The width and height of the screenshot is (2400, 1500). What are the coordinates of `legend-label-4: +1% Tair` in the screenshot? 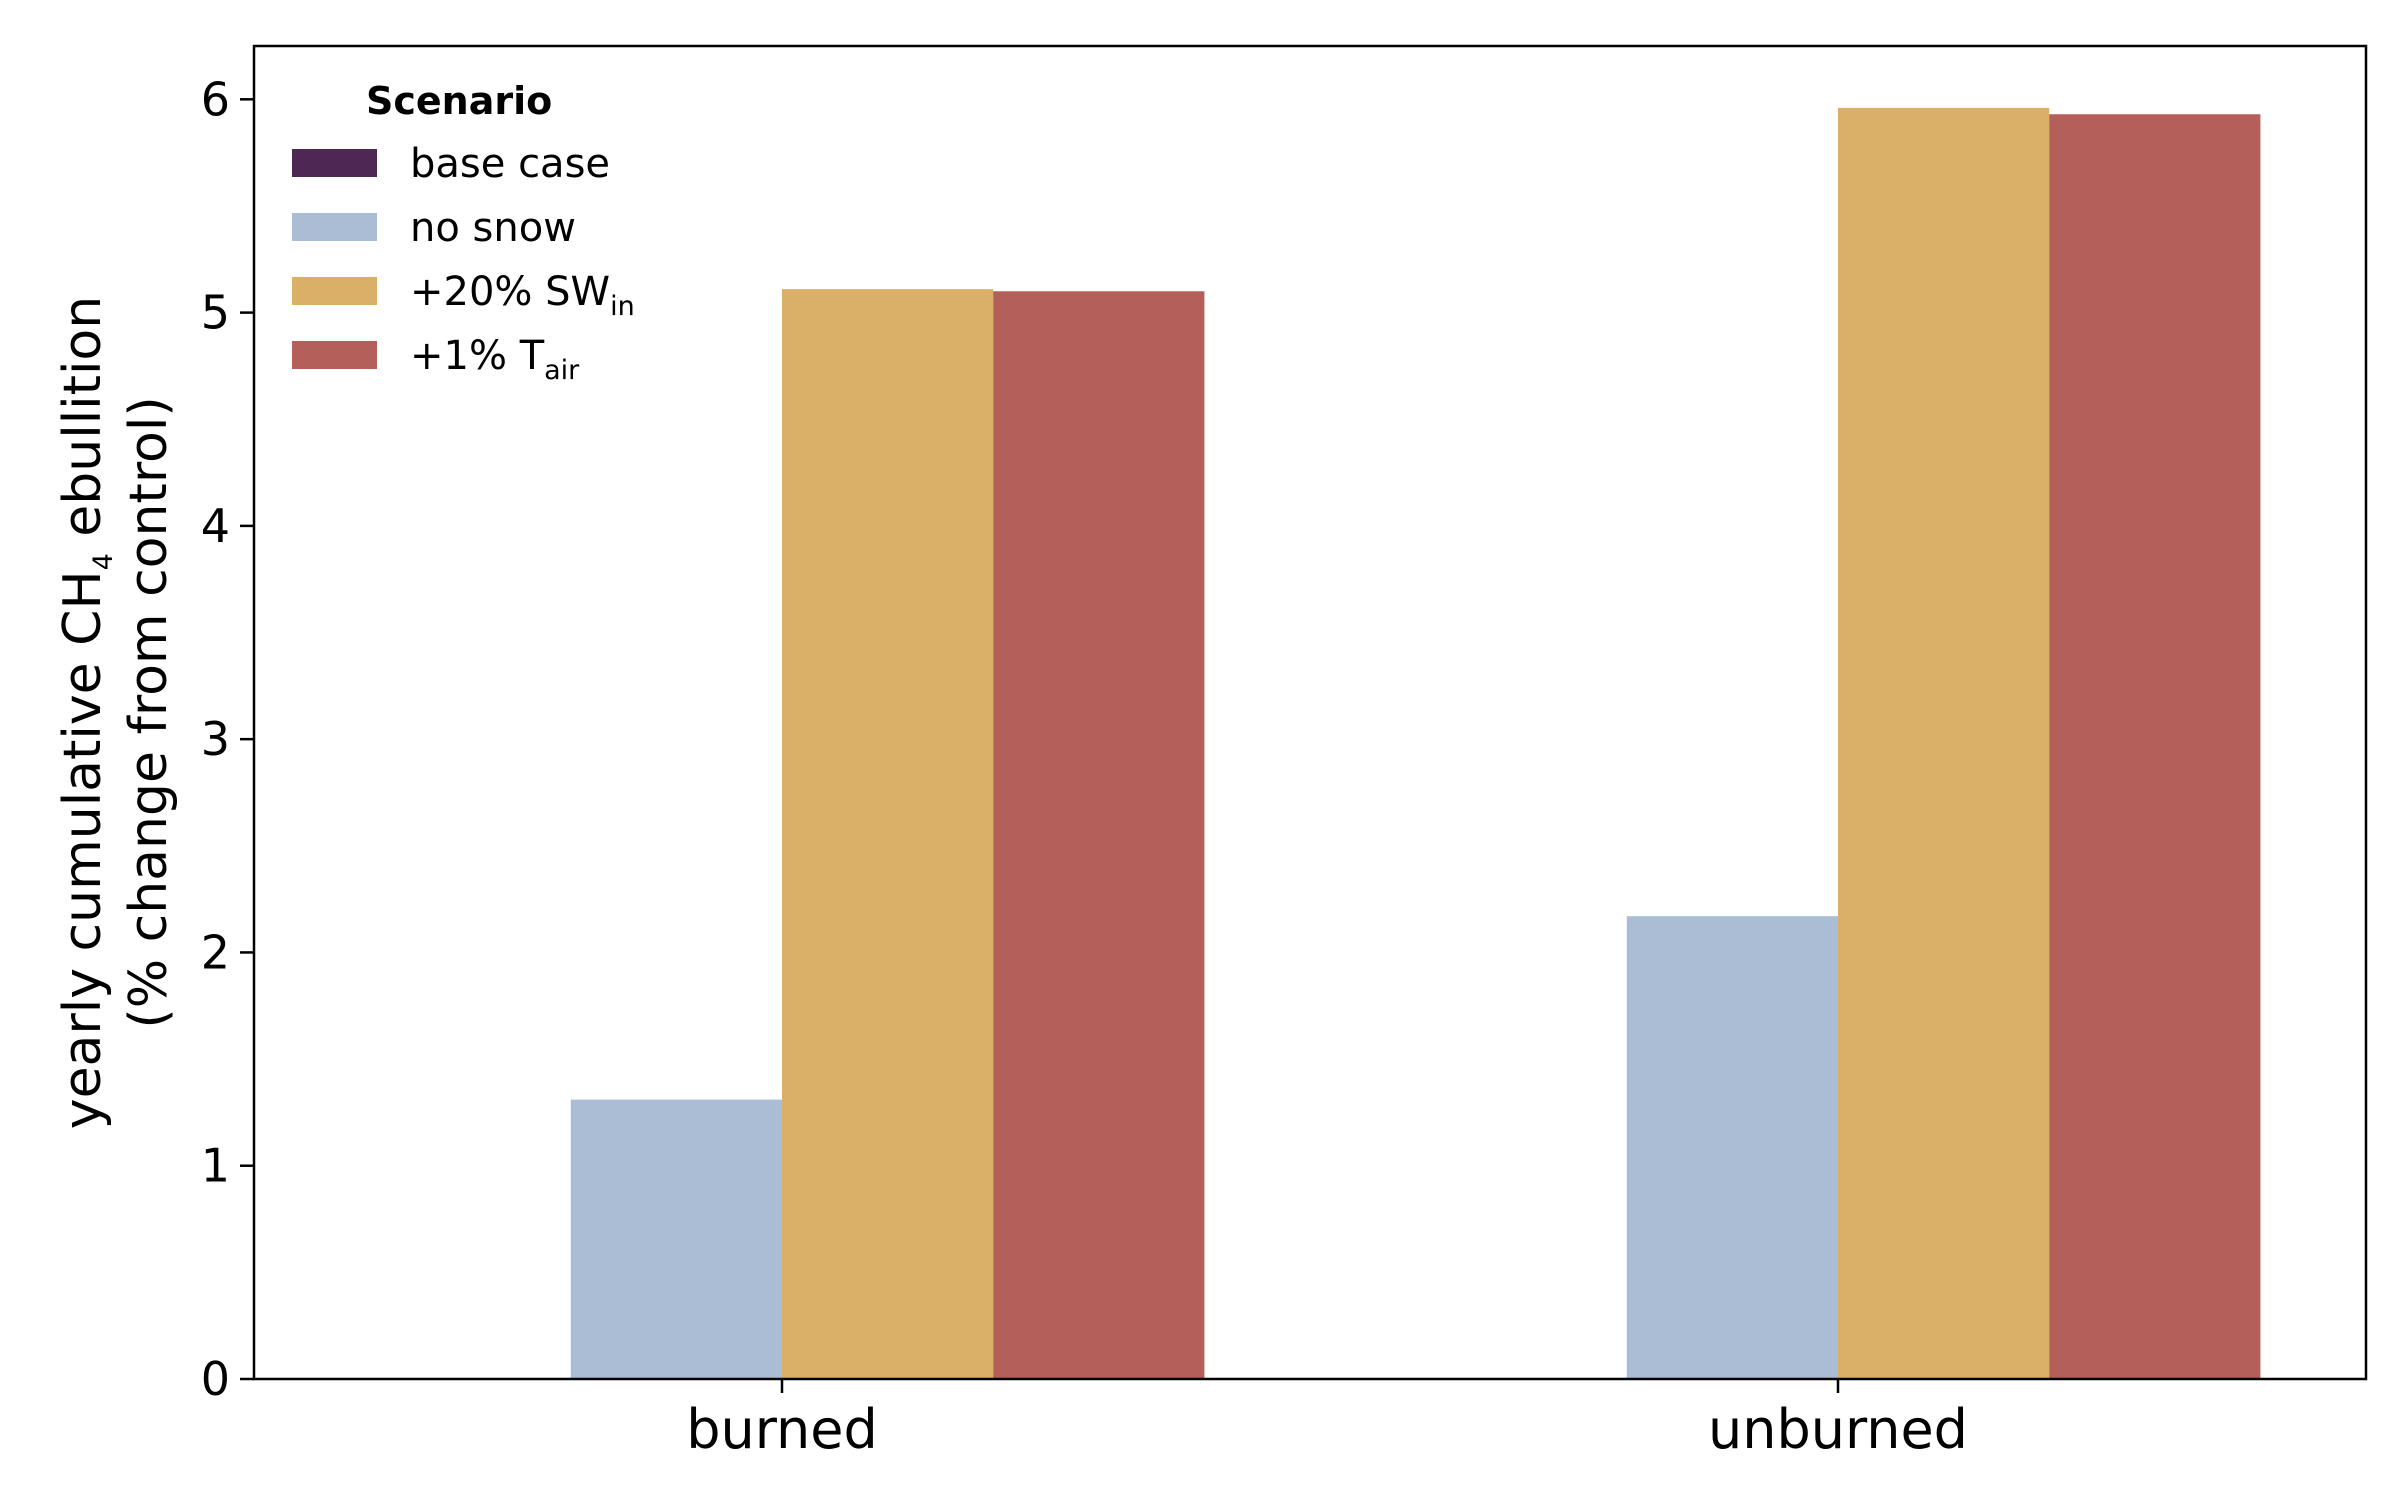 It's located at (495, 359).